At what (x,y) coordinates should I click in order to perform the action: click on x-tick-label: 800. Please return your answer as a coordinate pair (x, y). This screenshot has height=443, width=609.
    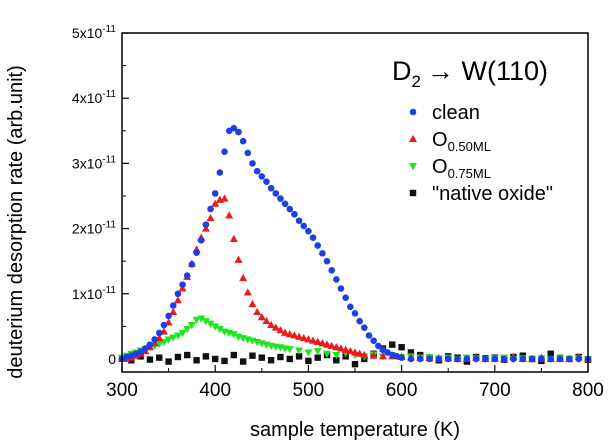
    Looking at the image, I should click on (588, 390).